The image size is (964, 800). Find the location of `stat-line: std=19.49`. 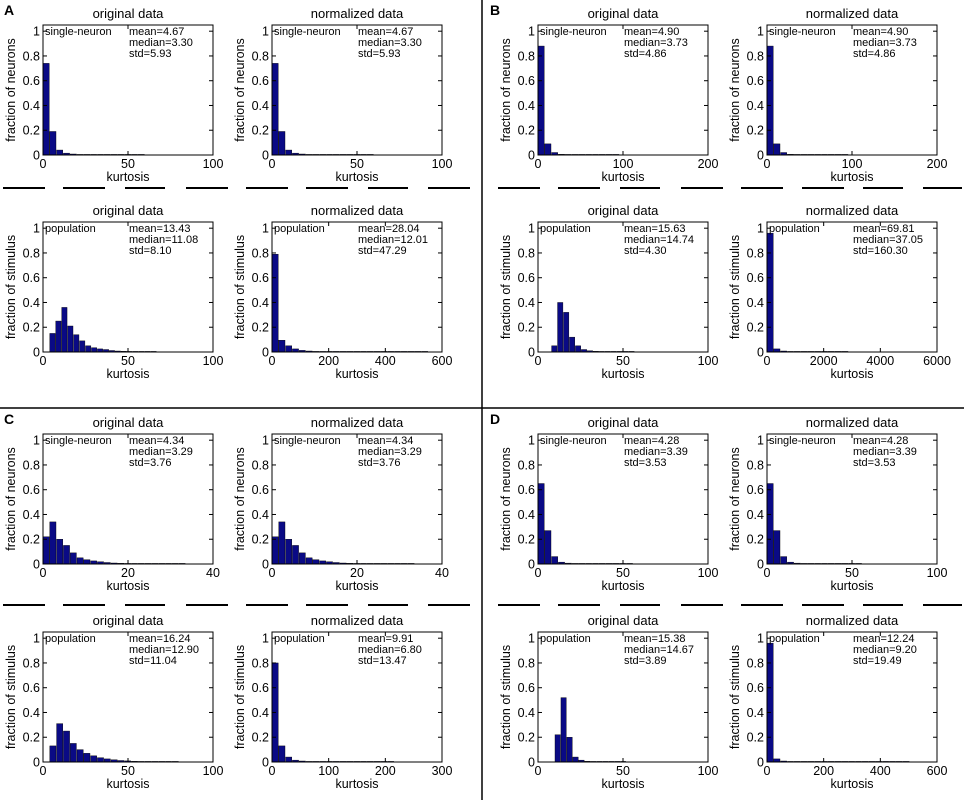

stat-line: std=19.49 is located at coordinates (877, 661).